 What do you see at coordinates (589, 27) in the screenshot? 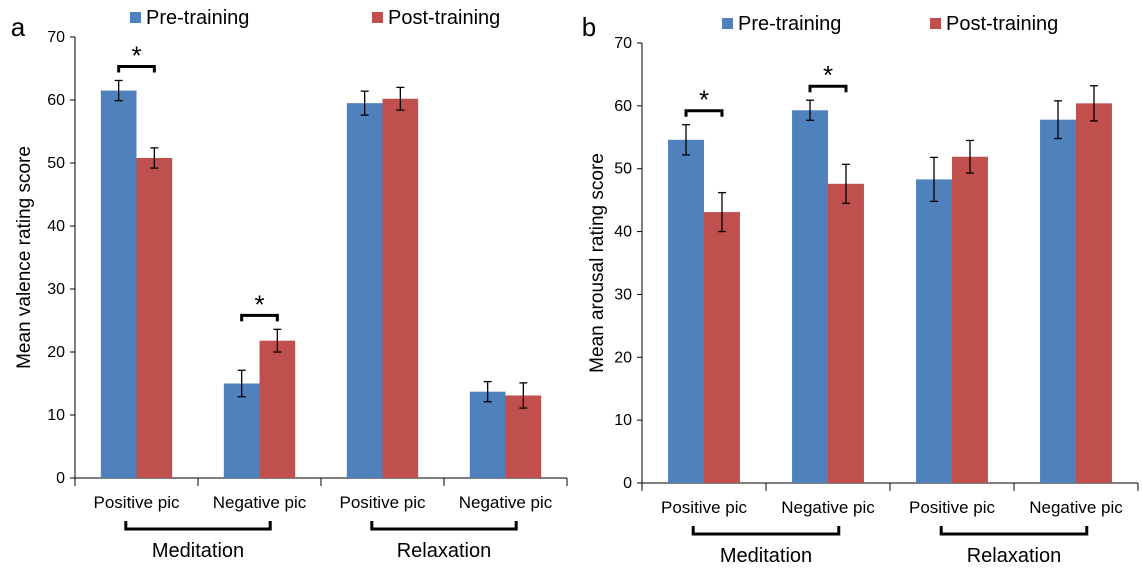
I see `panel-letter: b` at bounding box center [589, 27].